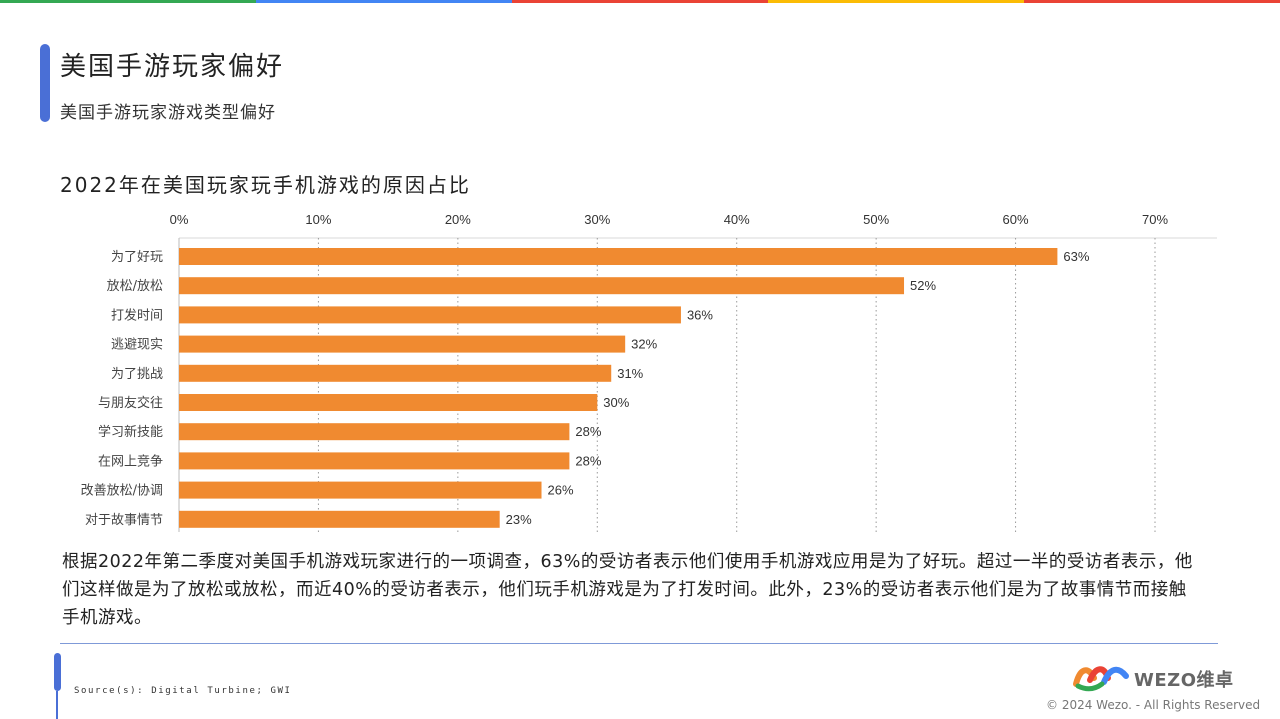 The image size is (1280, 719). What do you see at coordinates (1153, 705) in the screenshot?
I see `copyright-text: © 2024 Wezo. - All Rights Reserved` at bounding box center [1153, 705].